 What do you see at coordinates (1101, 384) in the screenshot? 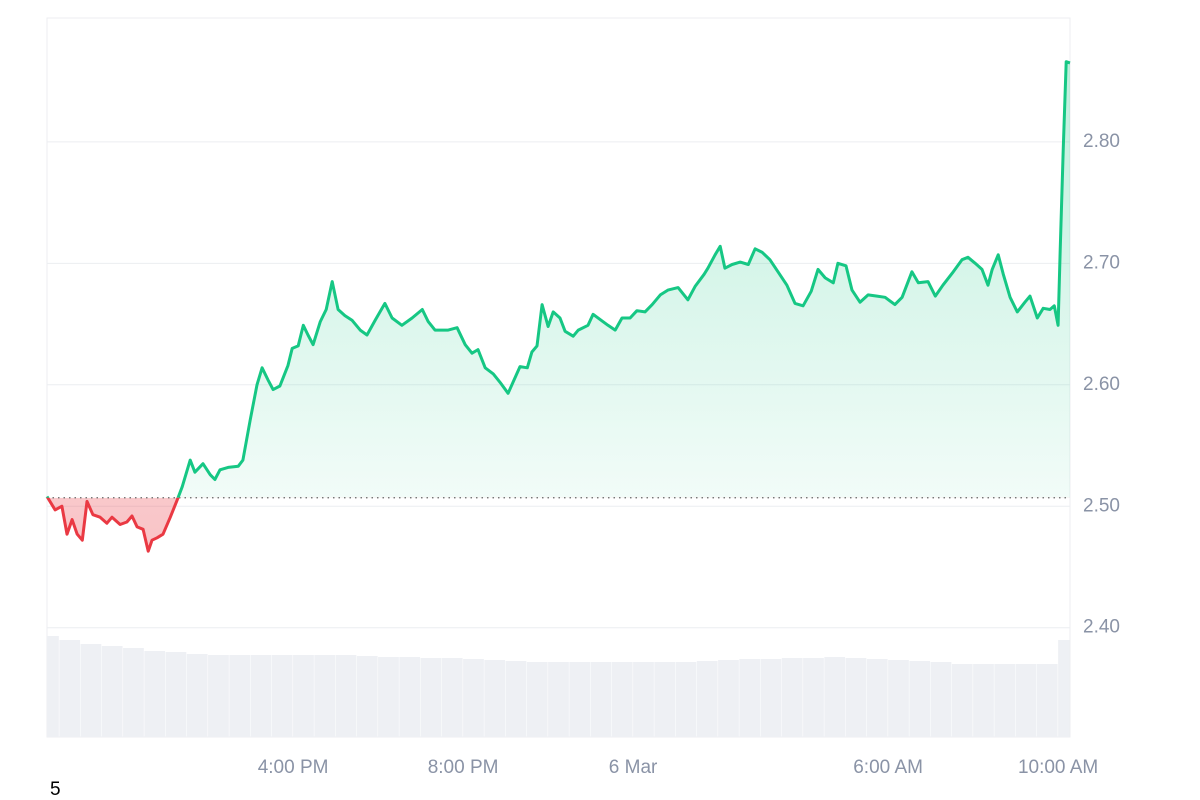
I see `y-tick-label: 2.60` at bounding box center [1101, 384].